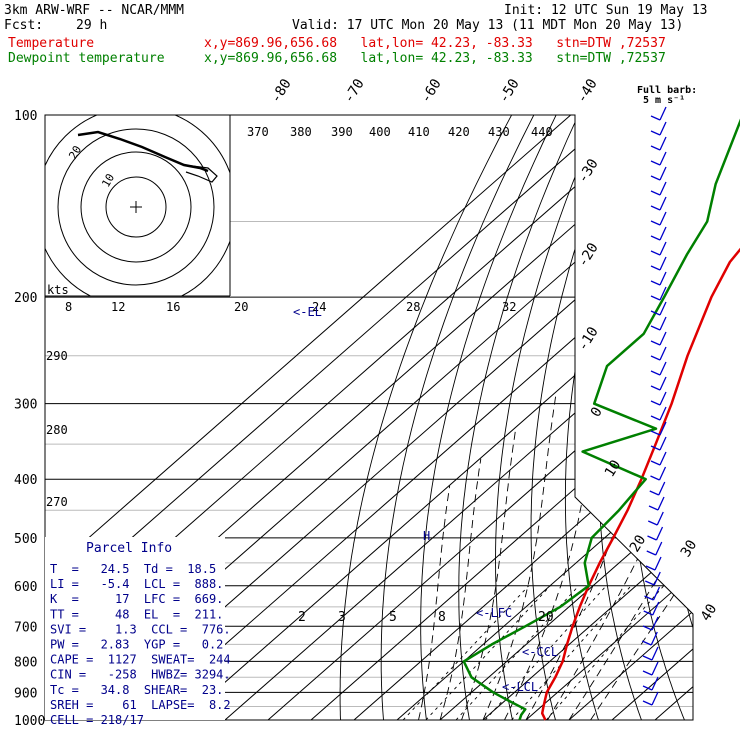 The width and height of the screenshot is (740, 740). Describe the element at coordinates (136, 614) in the screenshot. I see `parcel-row: TT = 48 EL = 211.` at that location.